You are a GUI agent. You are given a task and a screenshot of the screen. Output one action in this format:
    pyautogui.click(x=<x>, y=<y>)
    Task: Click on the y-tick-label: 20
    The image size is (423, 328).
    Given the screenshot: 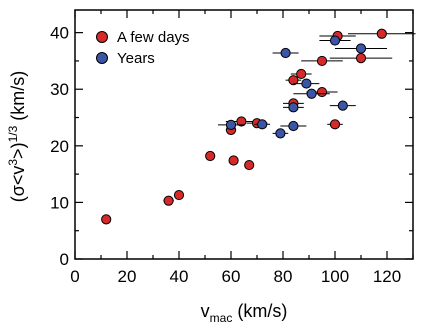 What is the action you would take?
    pyautogui.click(x=59, y=146)
    